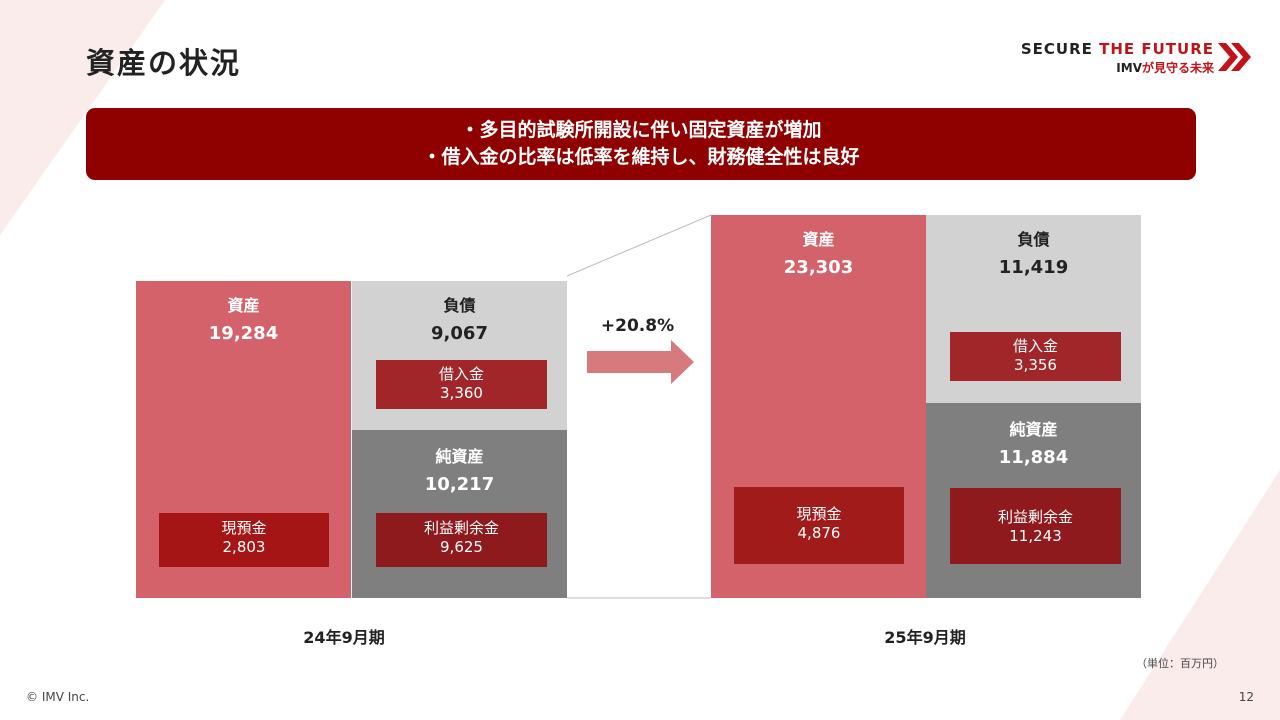  Describe the element at coordinates (639, 245) in the screenshot. I see `connector-top-line` at that location.